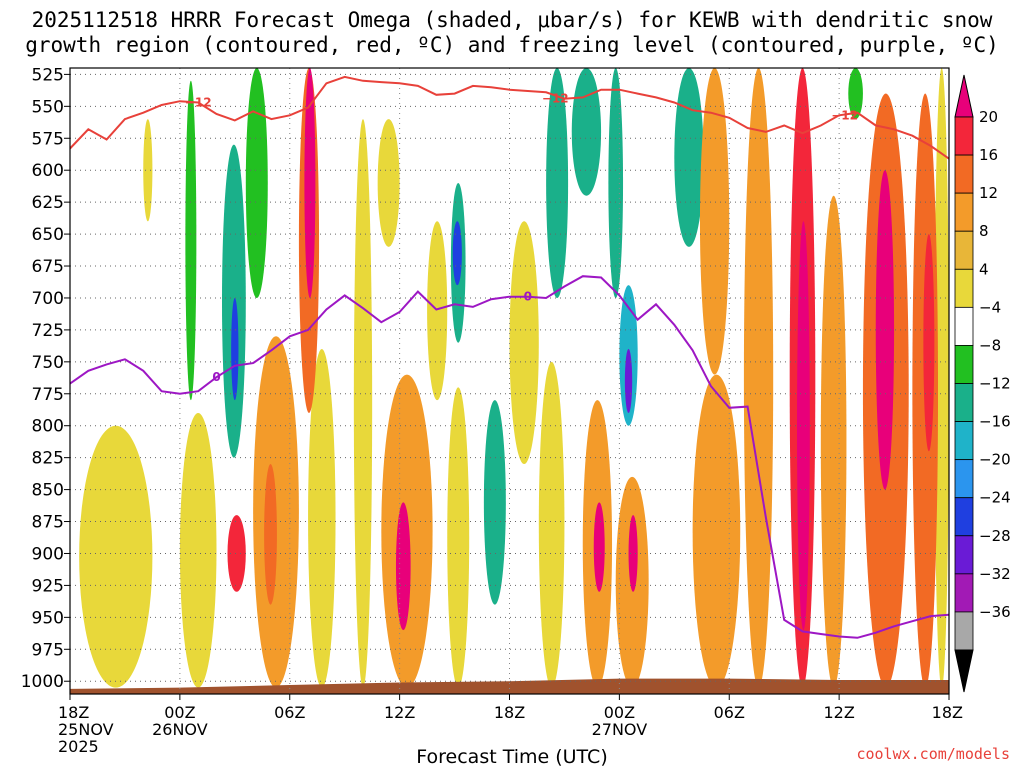 This screenshot has height=768, width=1024. I want to click on colorbar-label: −24, so click(995, 498).